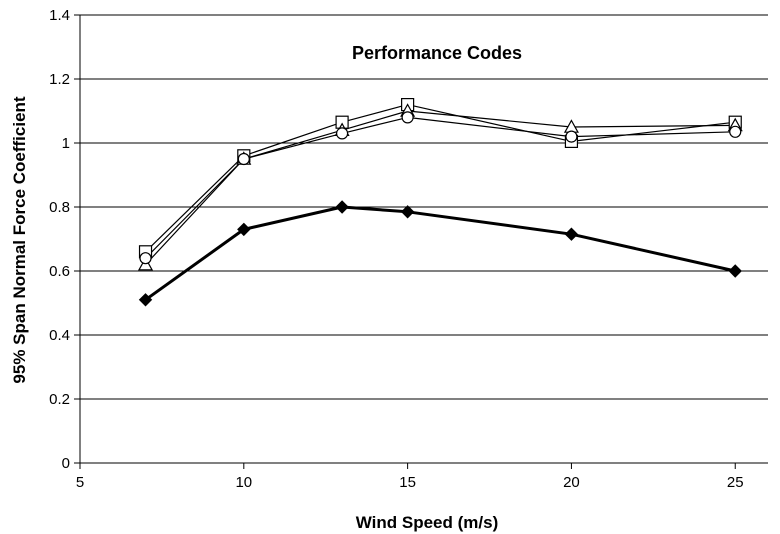 This screenshot has height=534, width=780. I want to click on x-tick-label-3: 20, so click(571, 482).